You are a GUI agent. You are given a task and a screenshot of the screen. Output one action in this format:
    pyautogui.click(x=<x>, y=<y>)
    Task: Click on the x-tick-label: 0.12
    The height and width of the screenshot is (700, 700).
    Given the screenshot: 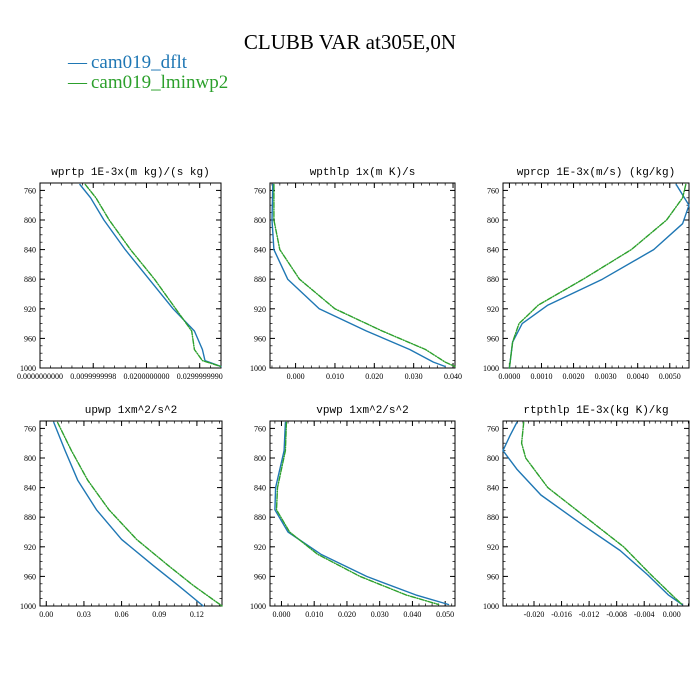 What is the action you would take?
    pyautogui.click(x=197, y=614)
    